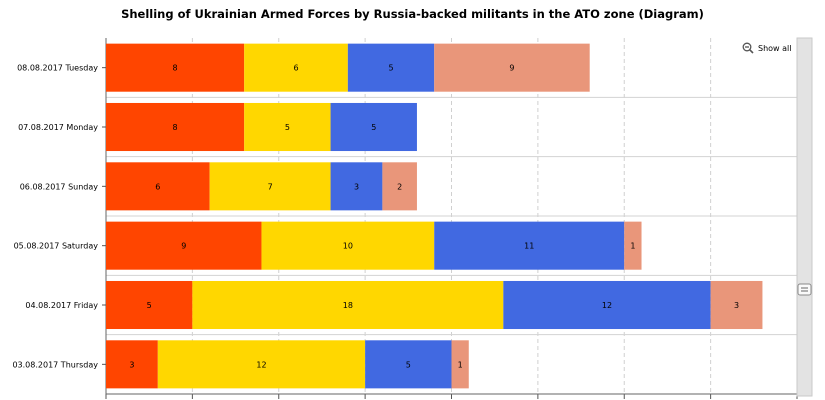 The image size is (825, 400). I want to click on data-label: 7, so click(270, 186).